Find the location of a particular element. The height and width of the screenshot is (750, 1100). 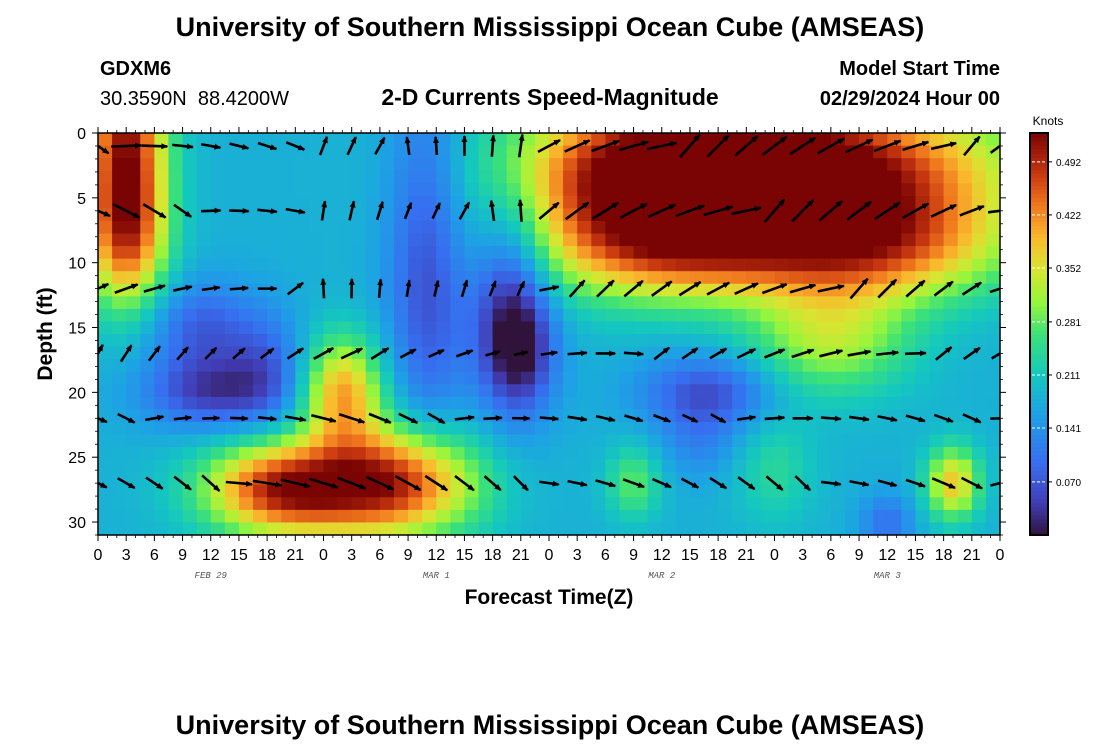

y-tick-label: 30 is located at coordinates (77, 523).